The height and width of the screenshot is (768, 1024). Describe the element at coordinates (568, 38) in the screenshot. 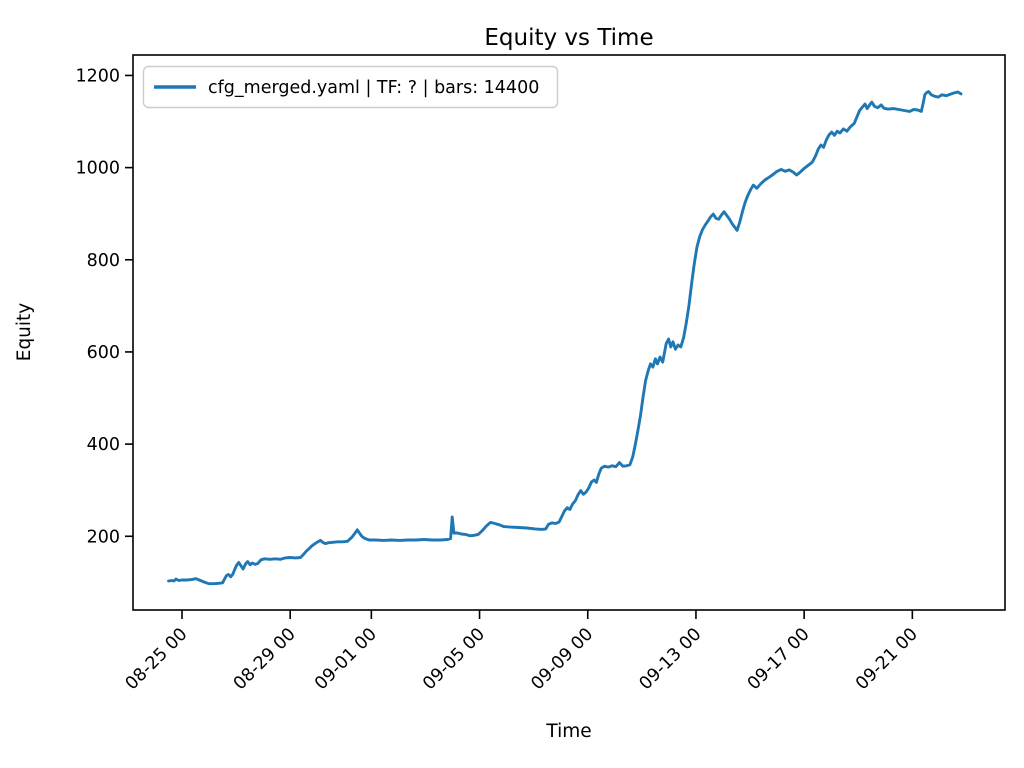

I see `chart-title: Equity vs Time` at that location.